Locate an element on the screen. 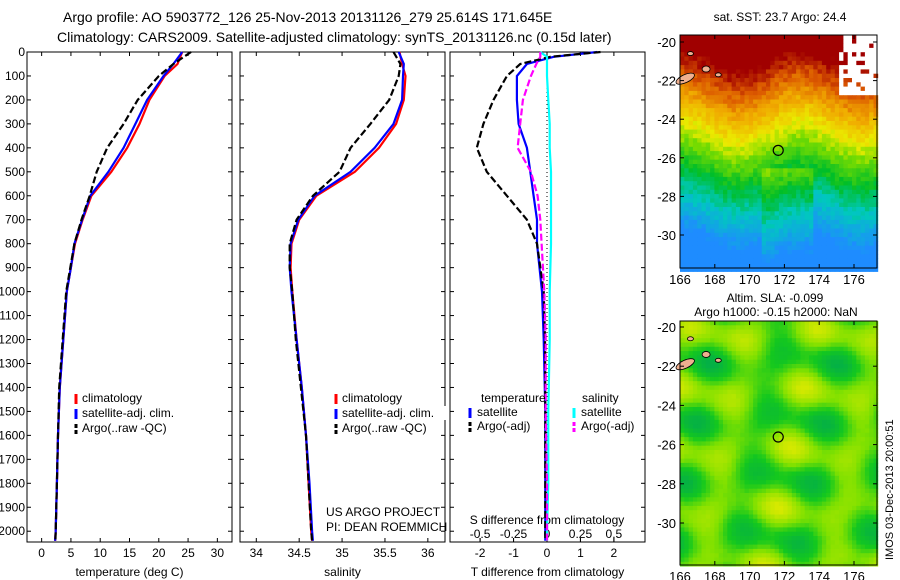  island-shape is located at coordinates (690, 53).